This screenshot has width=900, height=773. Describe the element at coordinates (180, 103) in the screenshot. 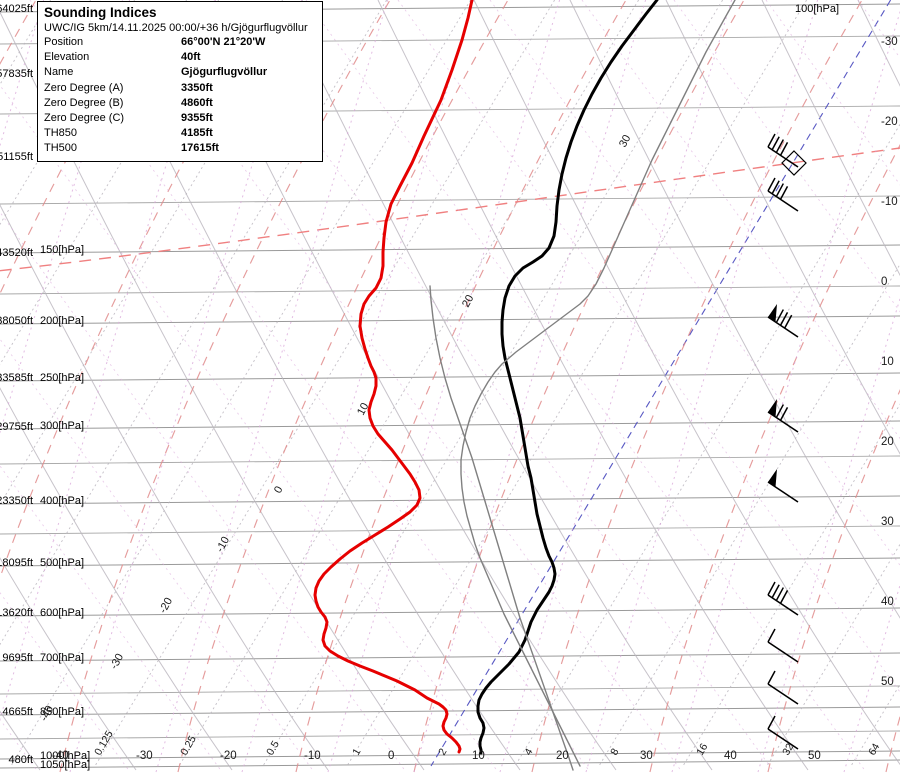

I see `panel-row: Zero Degree (B) 4860ft` at that location.